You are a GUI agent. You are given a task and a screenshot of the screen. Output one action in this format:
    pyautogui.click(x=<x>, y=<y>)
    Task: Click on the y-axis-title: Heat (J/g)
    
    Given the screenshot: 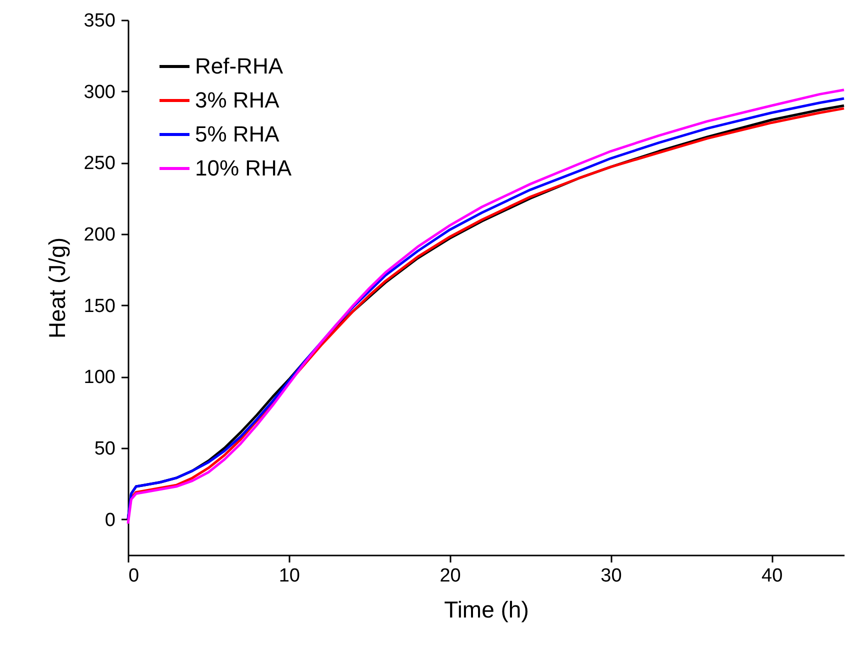 What is the action you would take?
    pyautogui.click(x=57, y=288)
    